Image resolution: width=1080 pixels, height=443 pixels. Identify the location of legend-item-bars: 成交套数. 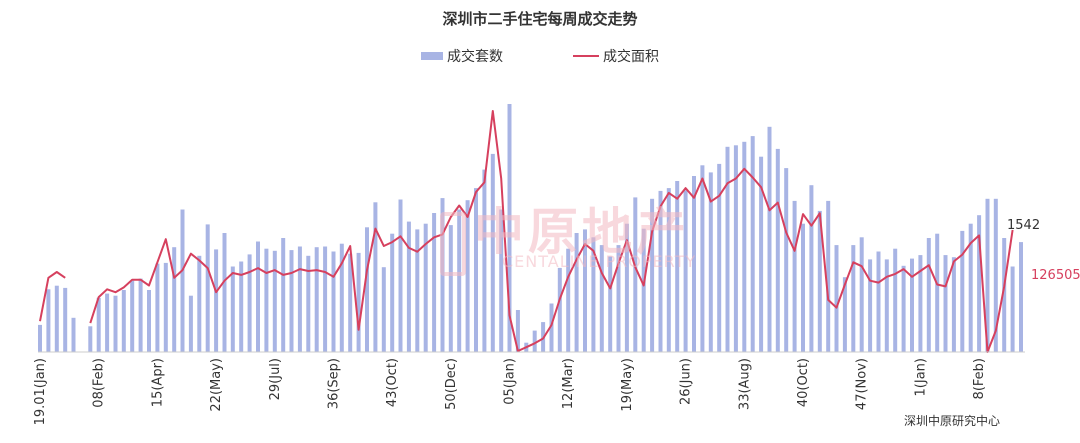
(462, 56).